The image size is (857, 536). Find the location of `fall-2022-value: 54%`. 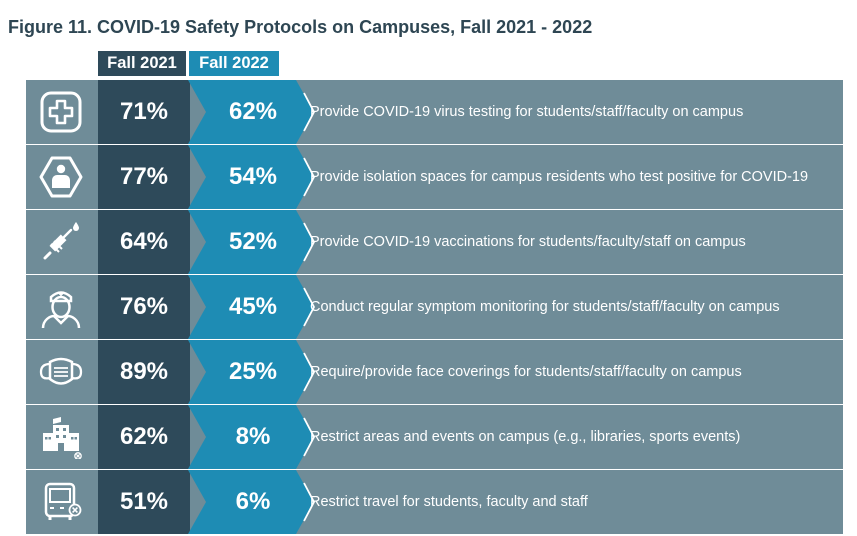

fall-2022-value: 54% is located at coordinates (253, 176).